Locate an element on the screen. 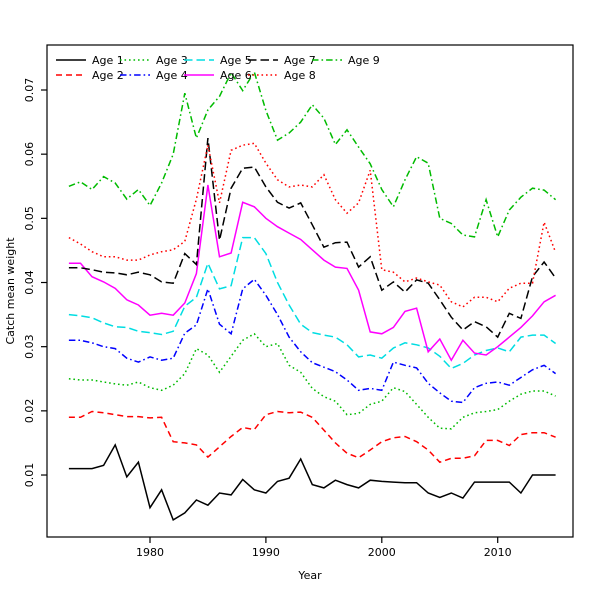  y-tick-label: 0.04 is located at coordinates (29, 282).